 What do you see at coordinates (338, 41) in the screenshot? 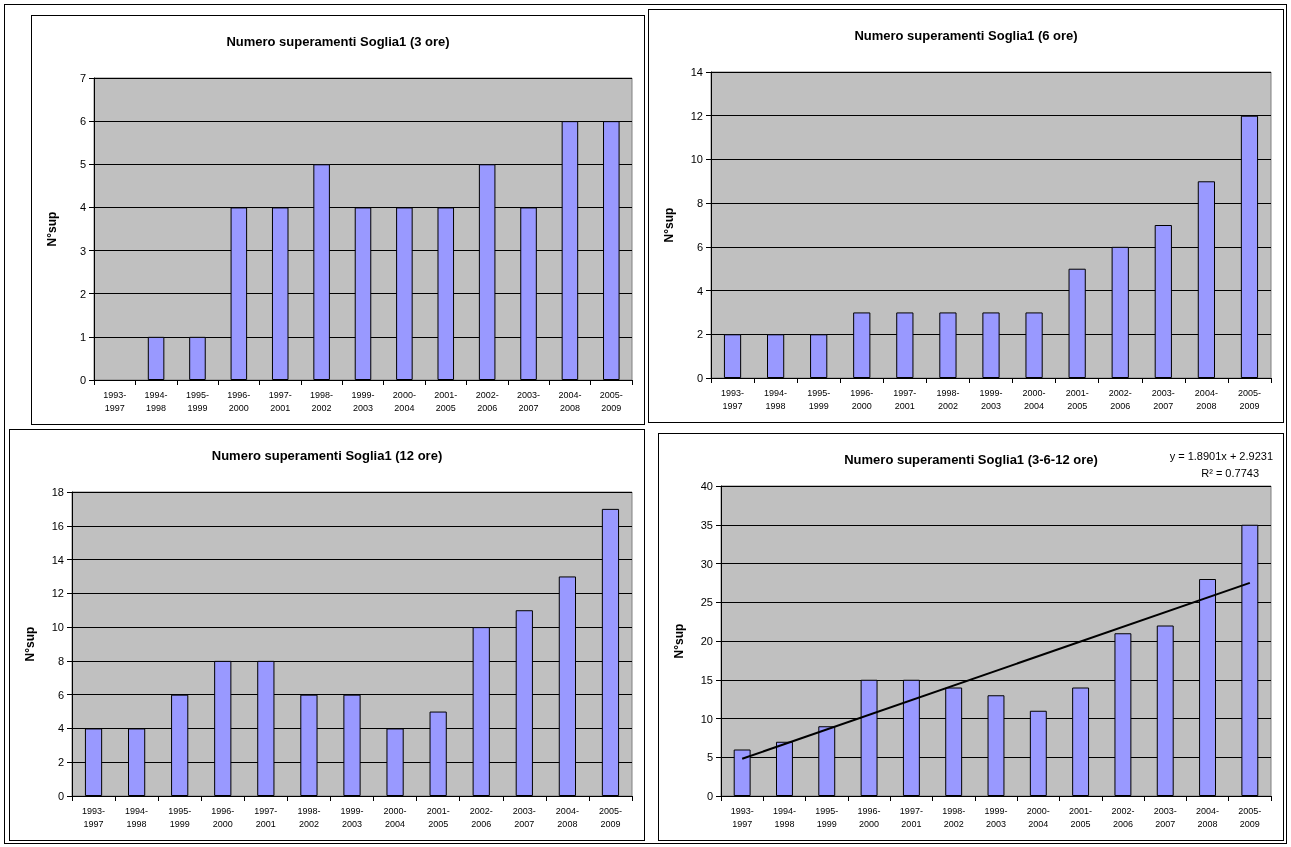
I see `chart-title: Numero superamenti Soglia1 (3 ore)` at bounding box center [338, 41].